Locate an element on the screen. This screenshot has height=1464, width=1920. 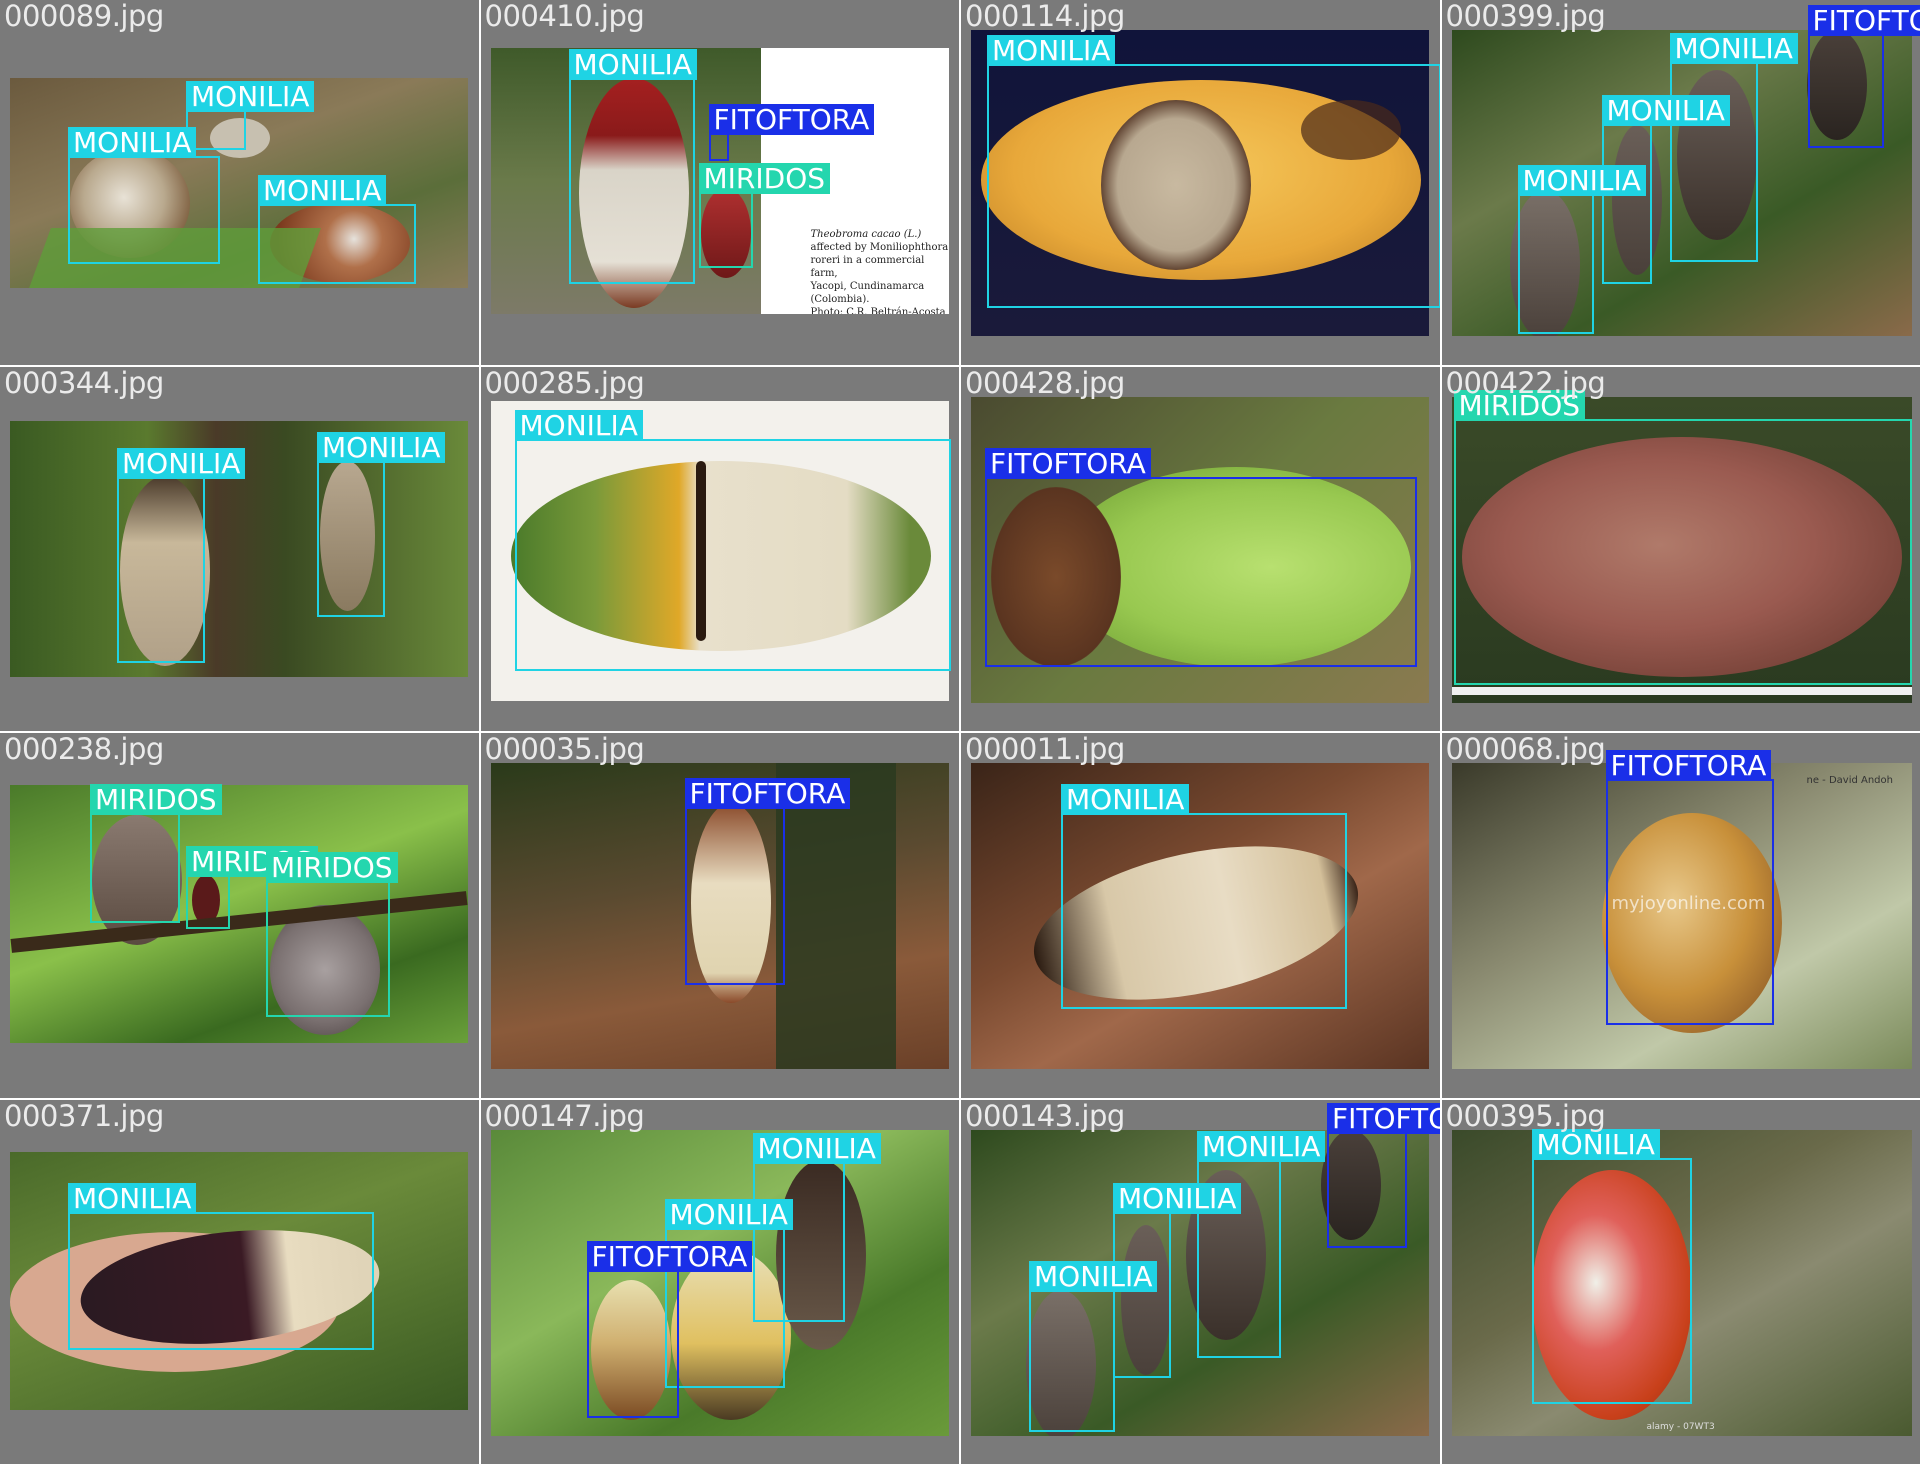
image-filename: 000089.jpg is located at coordinates (84, 16).